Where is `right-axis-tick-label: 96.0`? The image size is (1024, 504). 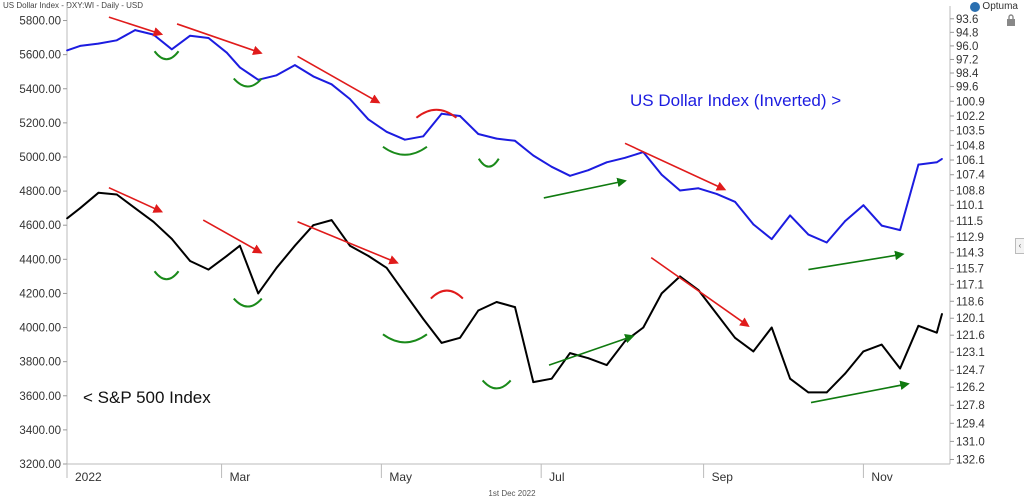 right-axis-tick-label: 96.0 is located at coordinates (967, 47).